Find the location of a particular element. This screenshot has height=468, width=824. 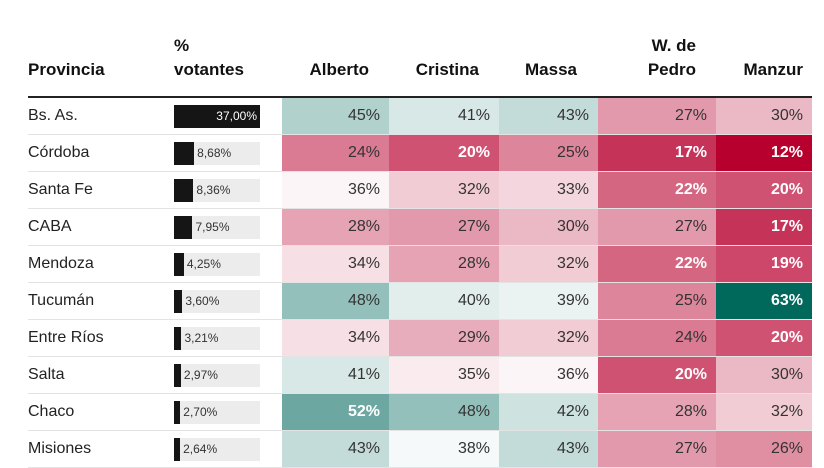

cell-alberto: 41% is located at coordinates (335, 375).